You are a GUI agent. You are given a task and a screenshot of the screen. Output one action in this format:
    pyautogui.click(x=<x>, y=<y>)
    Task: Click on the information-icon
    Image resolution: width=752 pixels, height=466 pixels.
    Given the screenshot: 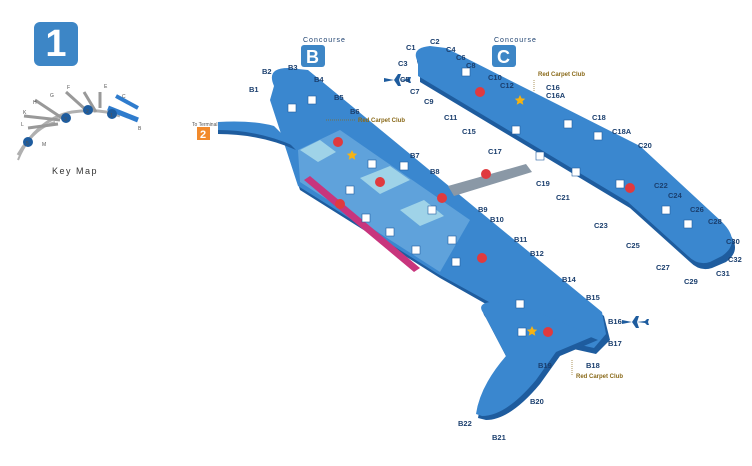 What is the action you would take?
    pyautogui.click(x=350, y=190)
    